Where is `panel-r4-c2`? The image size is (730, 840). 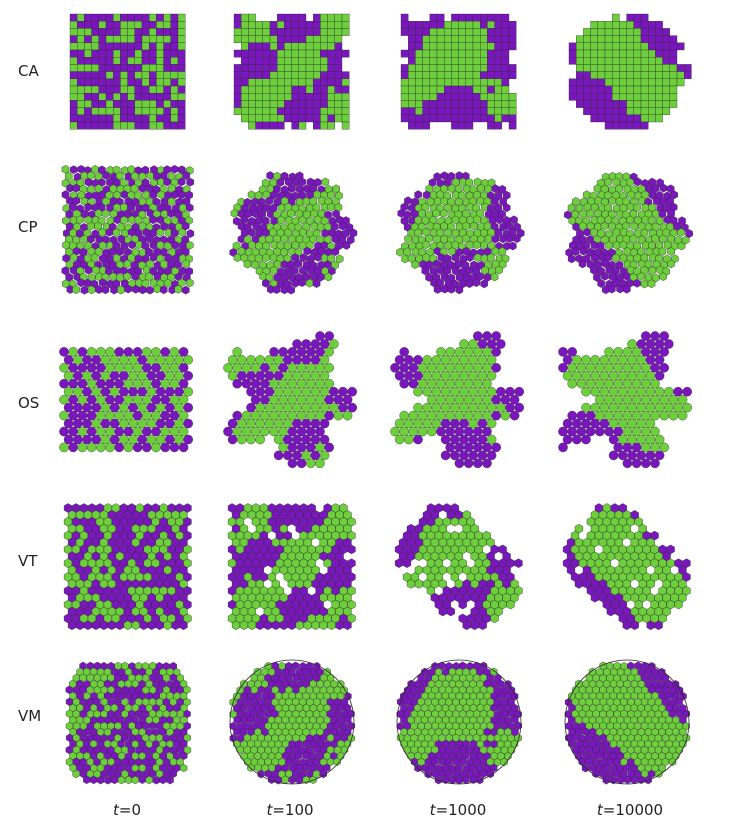 panel-r4-c2 is located at coordinates (459, 722).